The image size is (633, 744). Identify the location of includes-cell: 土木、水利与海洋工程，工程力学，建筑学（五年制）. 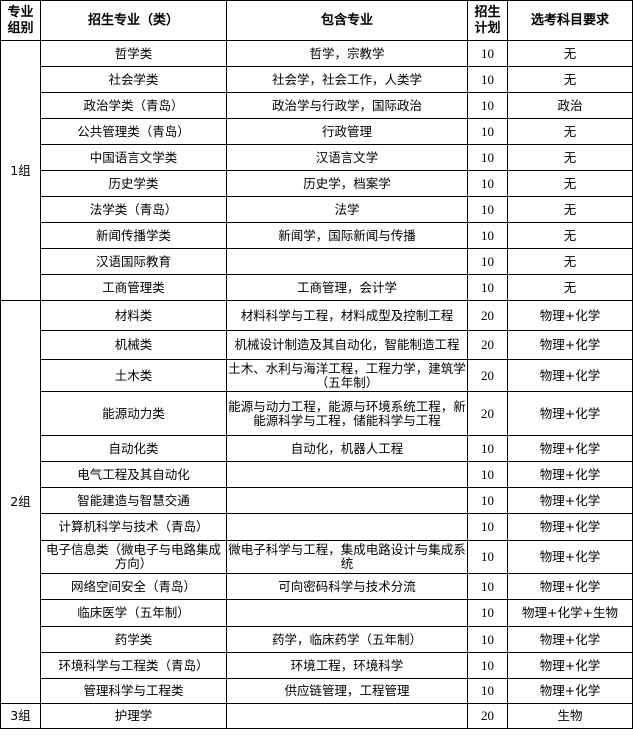
(347, 375).